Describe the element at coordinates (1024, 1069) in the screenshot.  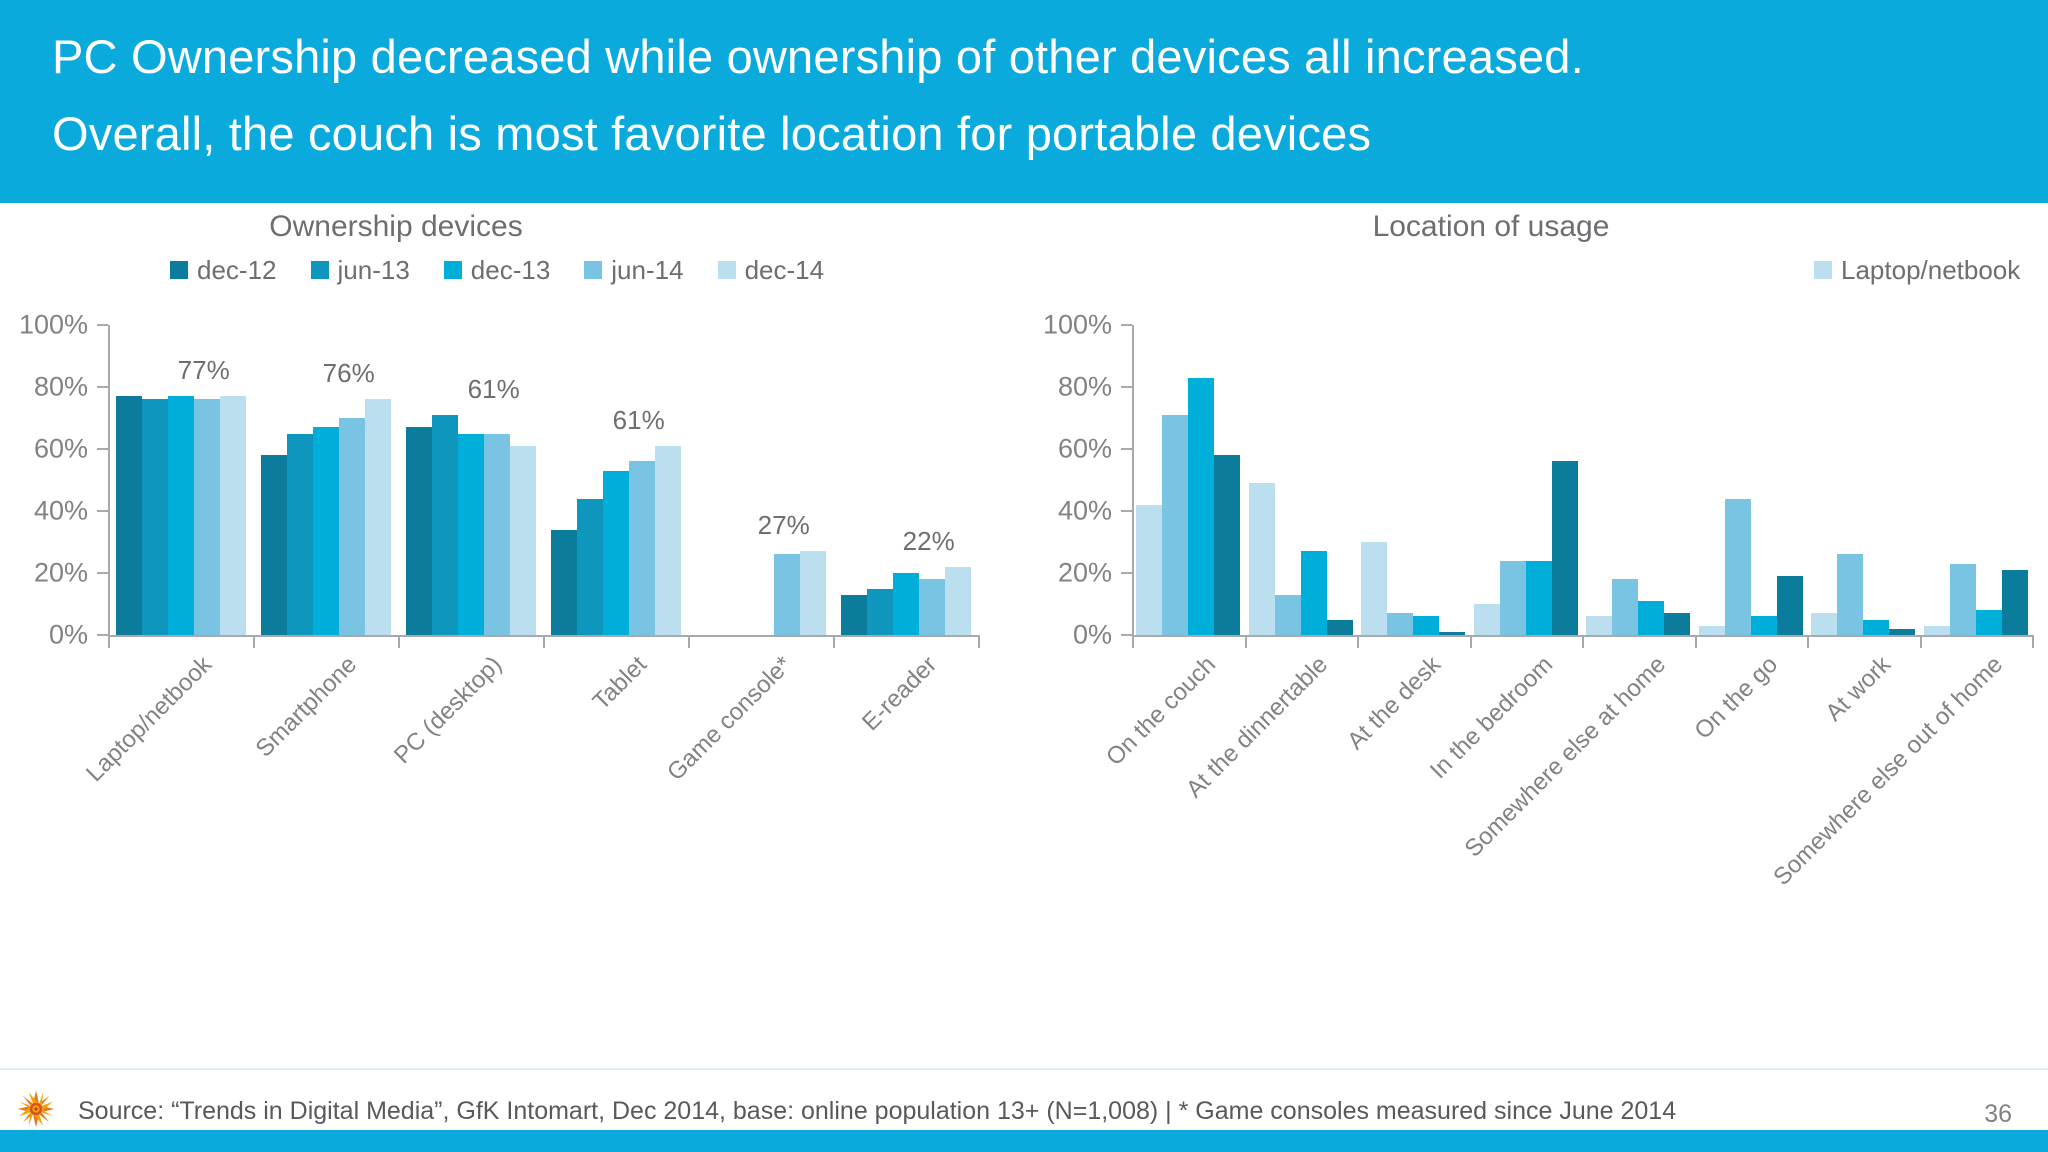
I see `footer-divider` at that location.